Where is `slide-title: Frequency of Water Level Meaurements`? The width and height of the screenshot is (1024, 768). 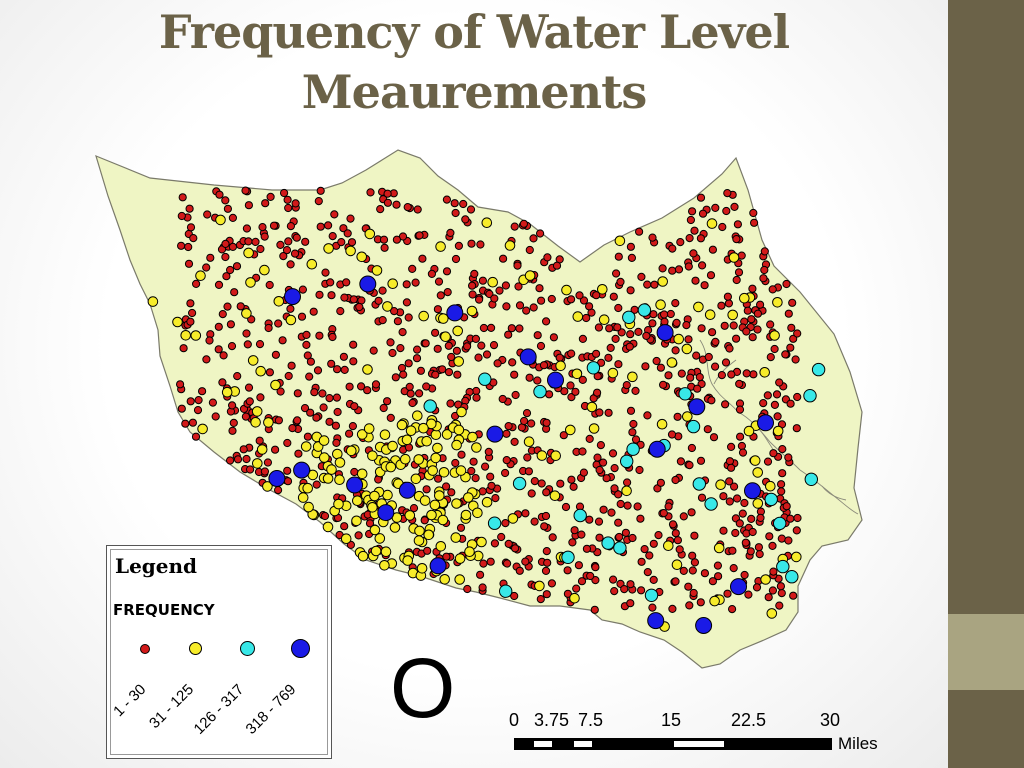 slide-title: Frequency of Water Level Meaurements is located at coordinates (474, 62).